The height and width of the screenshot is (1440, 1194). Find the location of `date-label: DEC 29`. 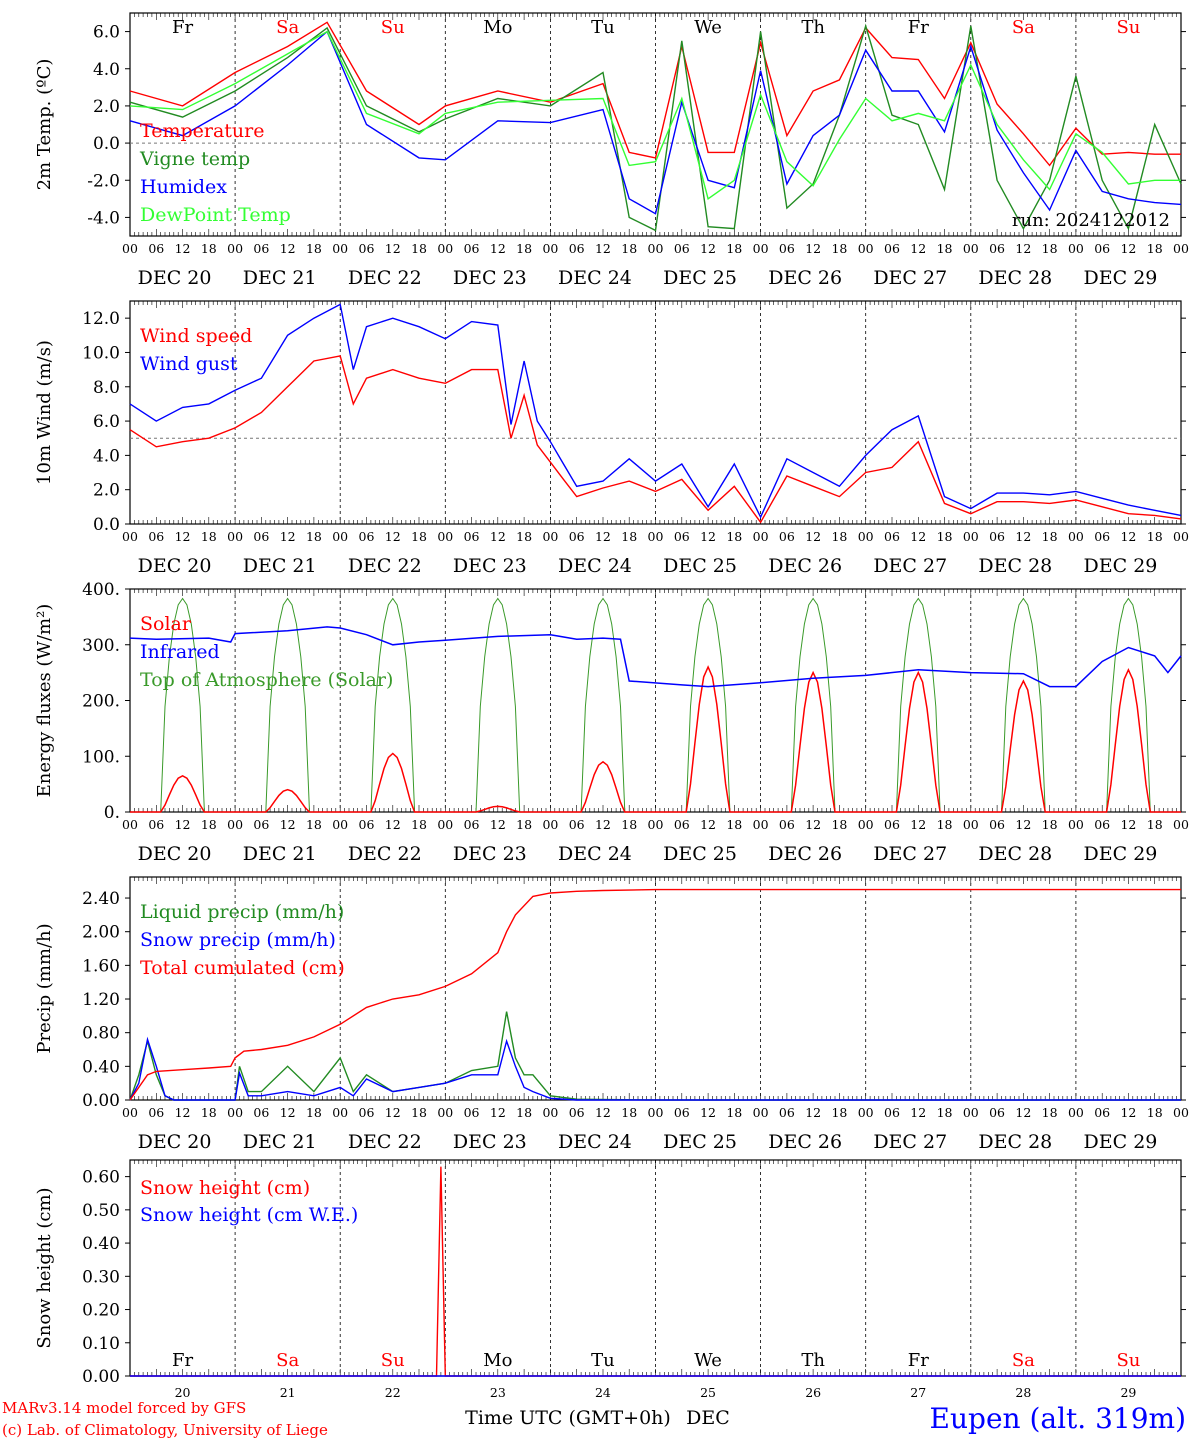

date-label: DEC 29 is located at coordinates (1121, 566).